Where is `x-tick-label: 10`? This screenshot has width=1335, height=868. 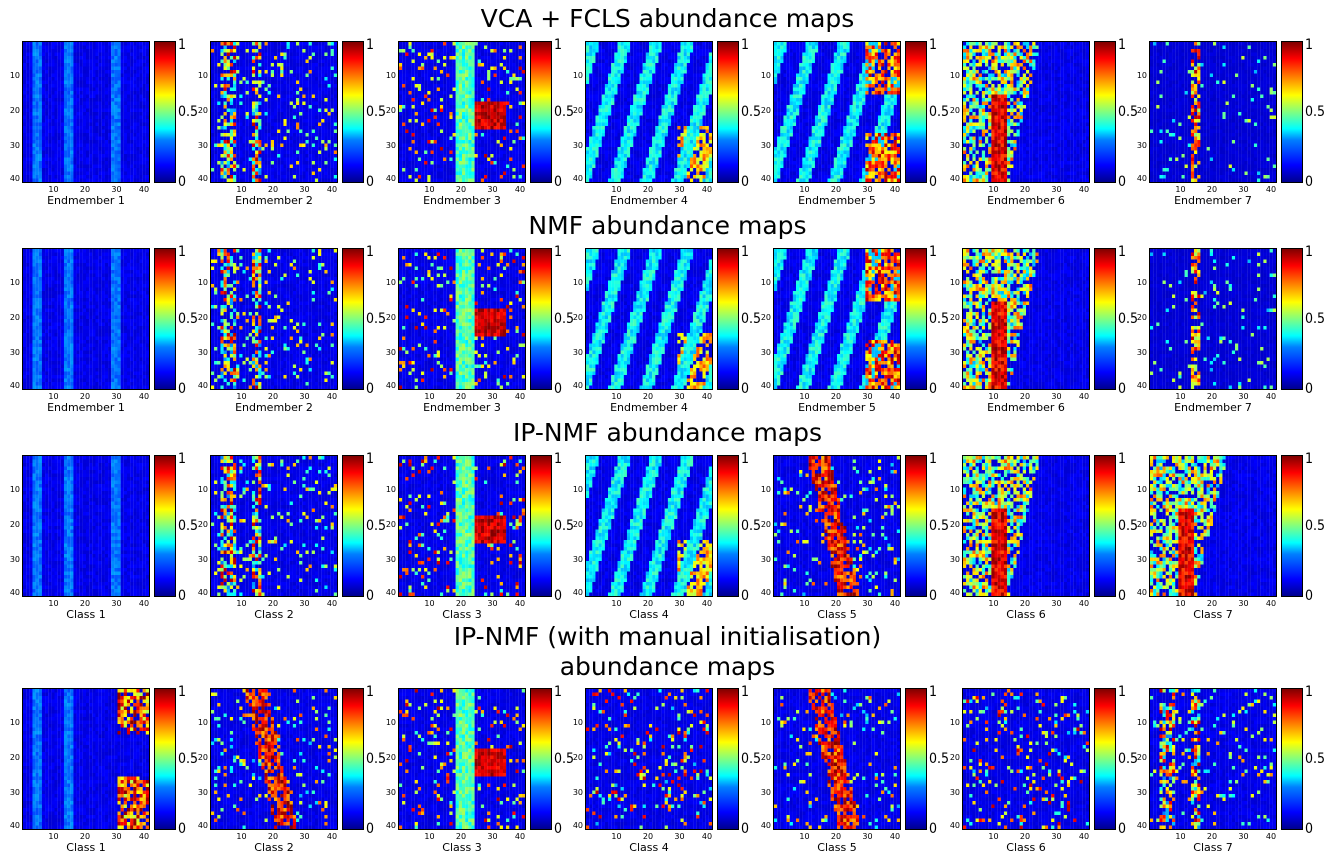
x-tick-label: 10 is located at coordinates (54, 190).